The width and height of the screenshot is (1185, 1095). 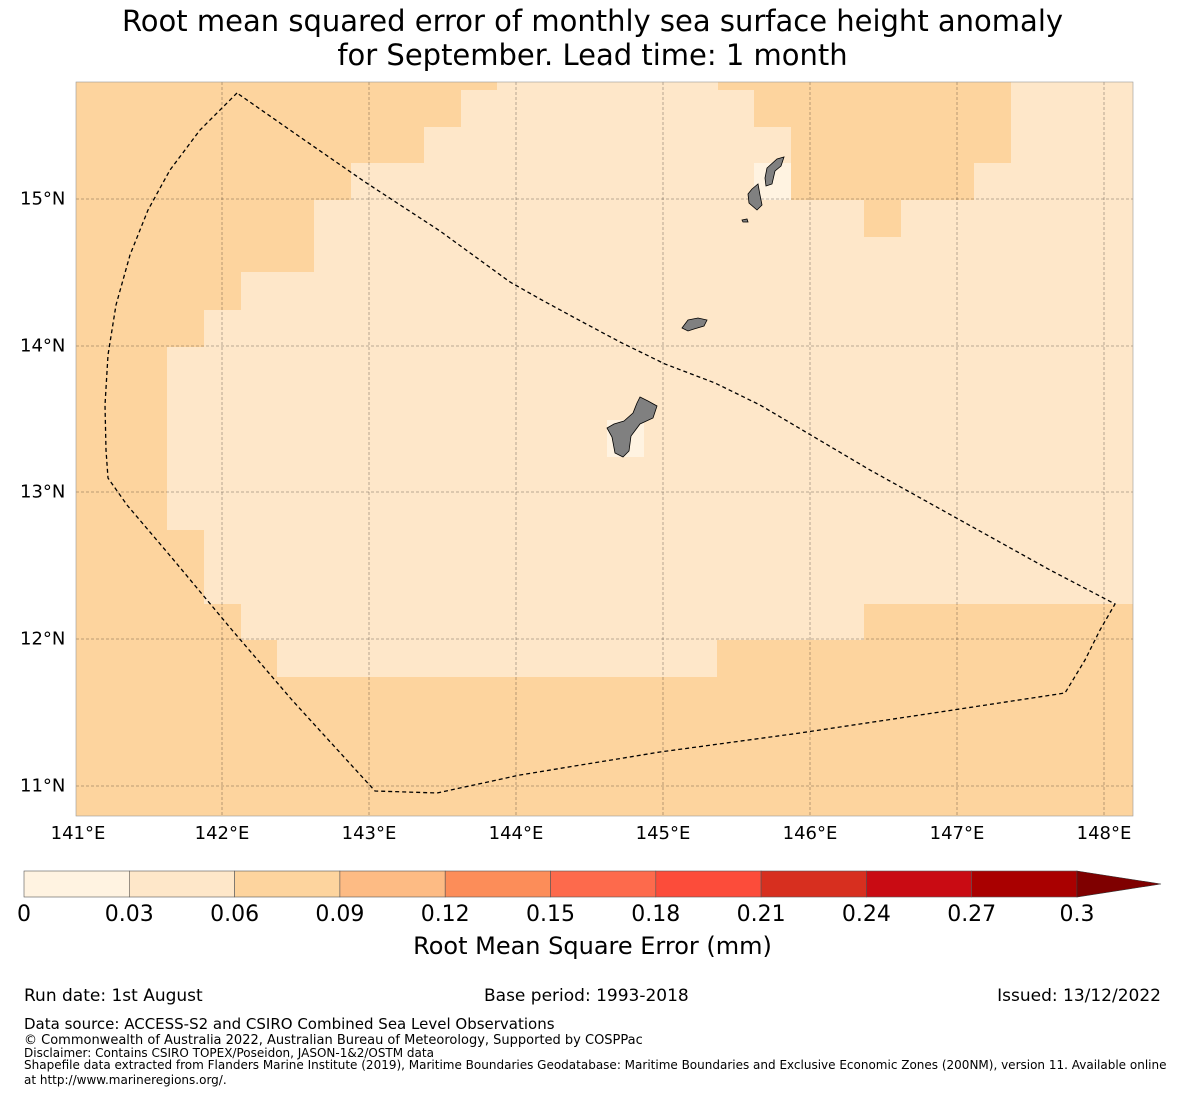 What do you see at coordinates (369, 833) in the screenshot?
I see `lon-label-143e: 143°E` at bounding box center [369, 833].